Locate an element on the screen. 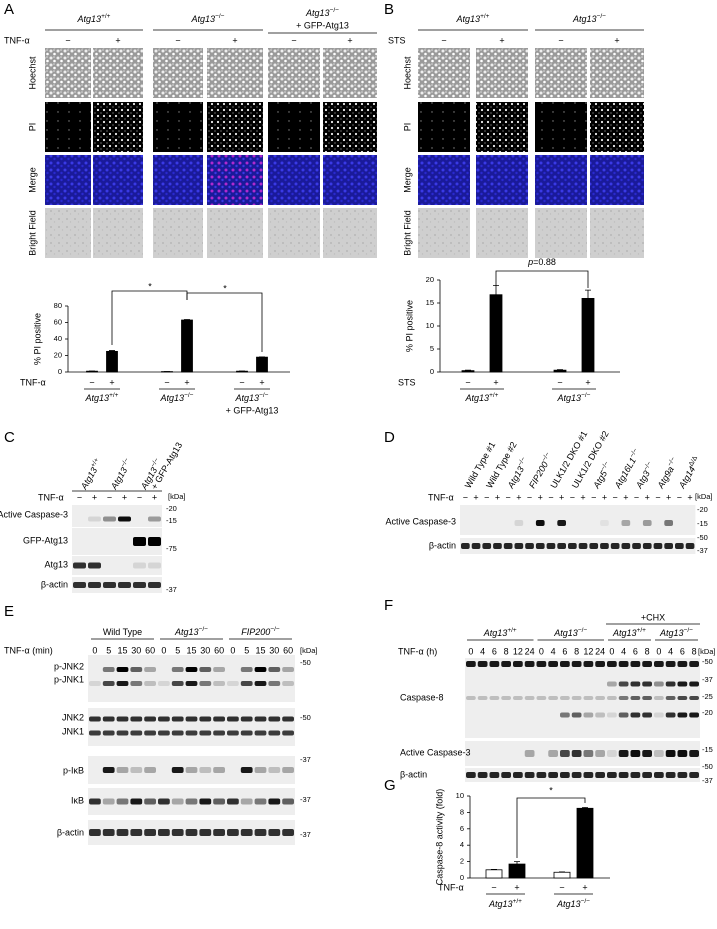 The width and height of the screenshot is (717, 929). row-label: Merge is located at coordinates (407, 180).